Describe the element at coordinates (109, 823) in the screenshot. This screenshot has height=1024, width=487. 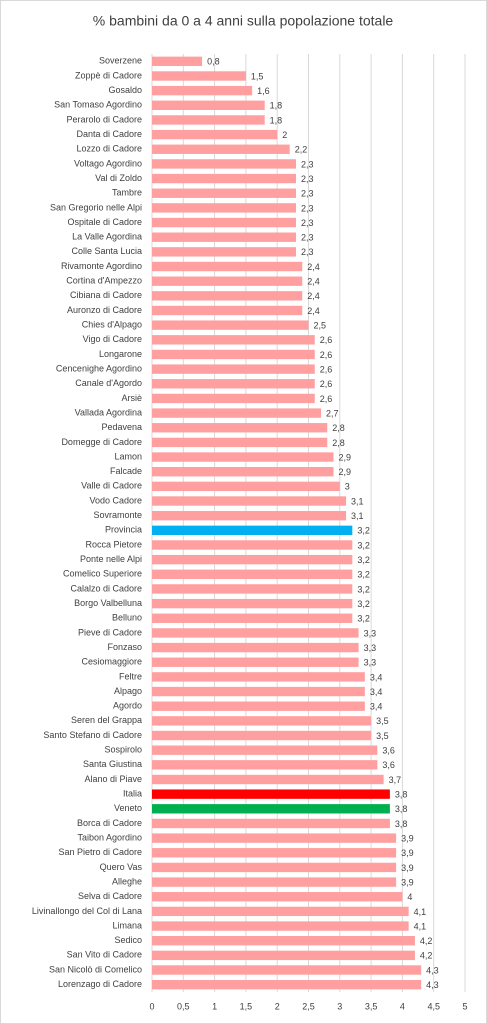
I see `y-tick-label: Borca di Cadore` at that location.